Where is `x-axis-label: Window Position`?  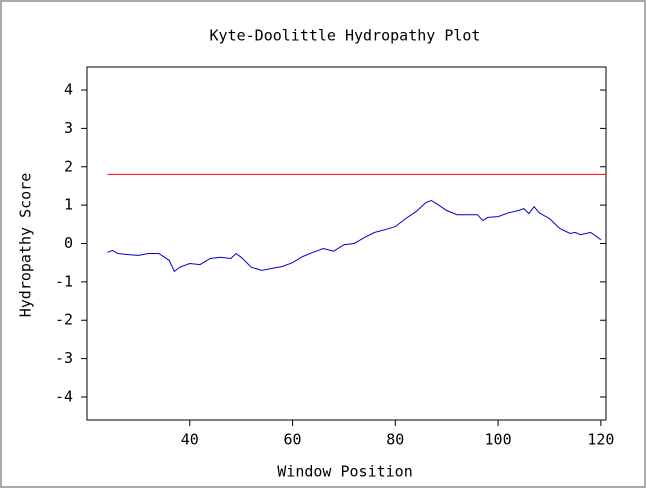 x-axis-label: Window Position is located at coordinates (344, 472).